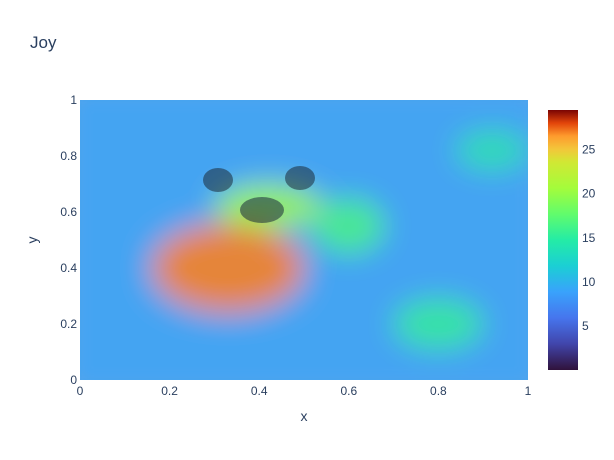 The image size is (614, 460). What do you see at coordinates (589, 282) in the screenshot?
I see `colorbar-tick-label: 10` at bounding box center [589, 282].